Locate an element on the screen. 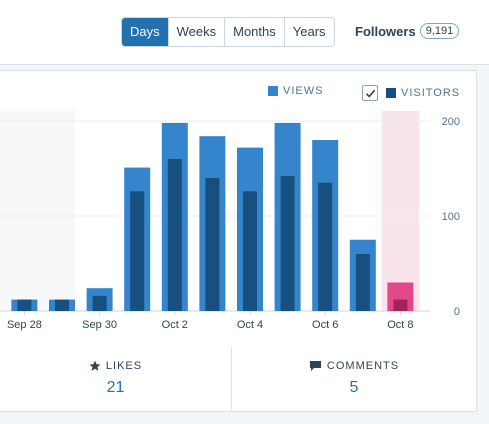 The width and height of the screenshot is (489, 424). stat-divider is located at coordinates (231, 379).